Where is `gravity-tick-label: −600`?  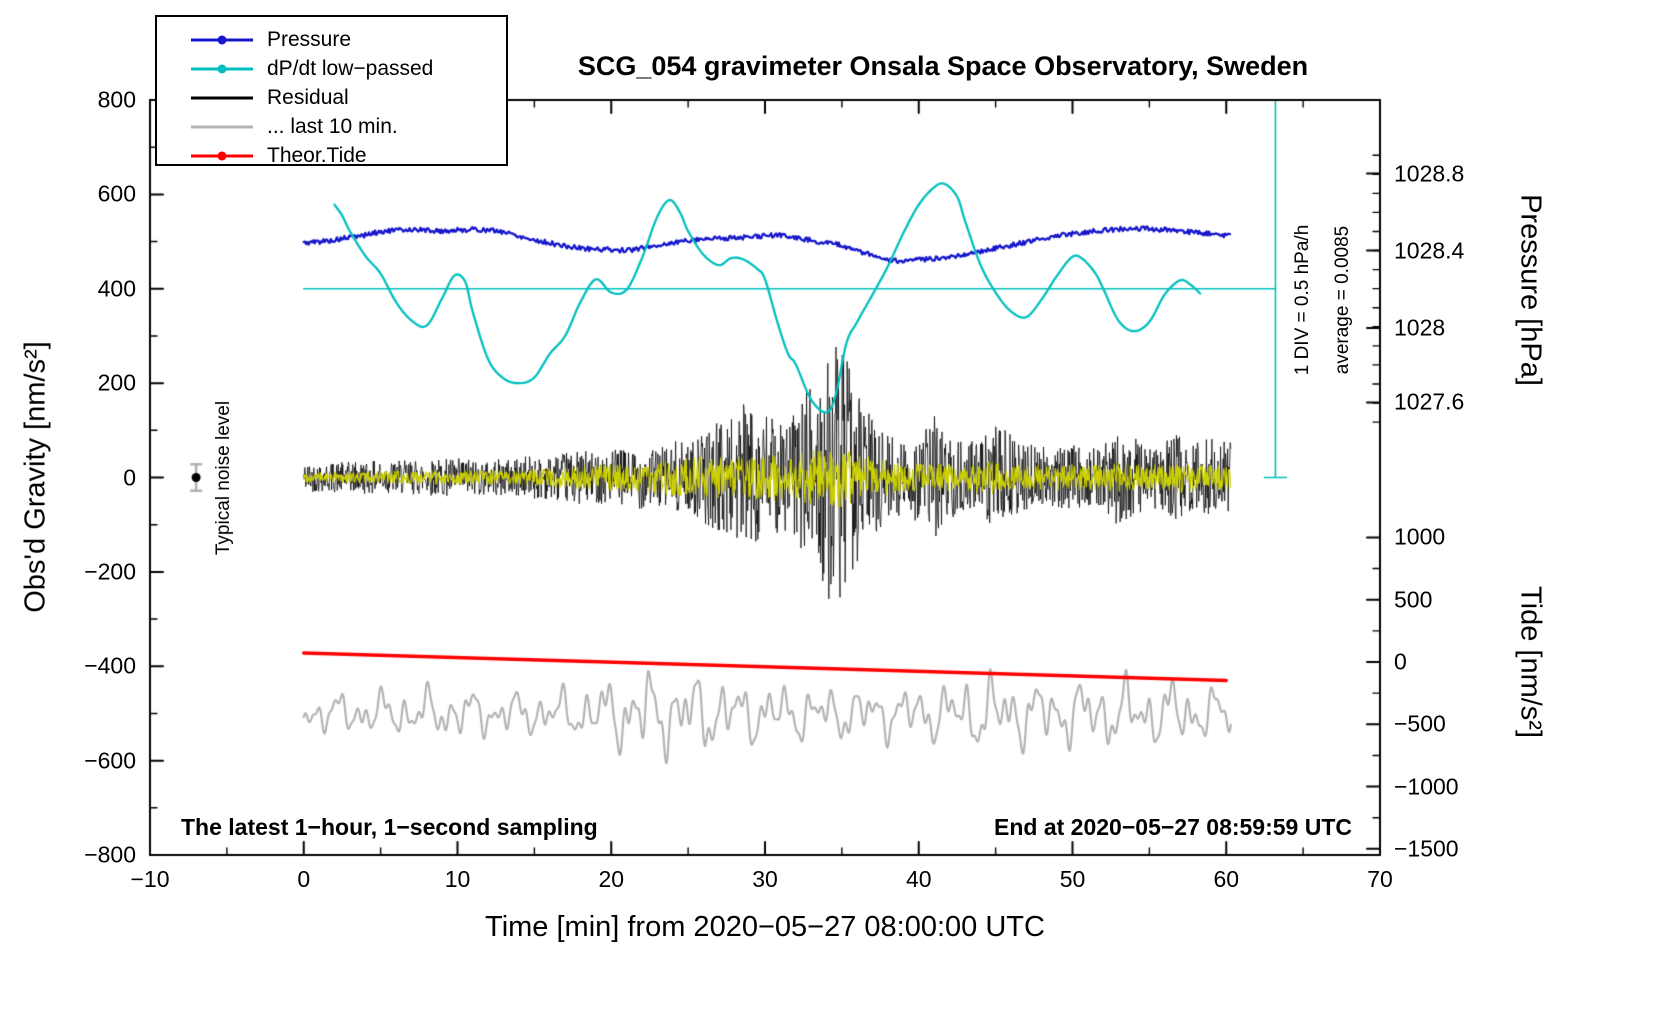
gravity-tick-label: −600 is located at coordinates (110, 760).